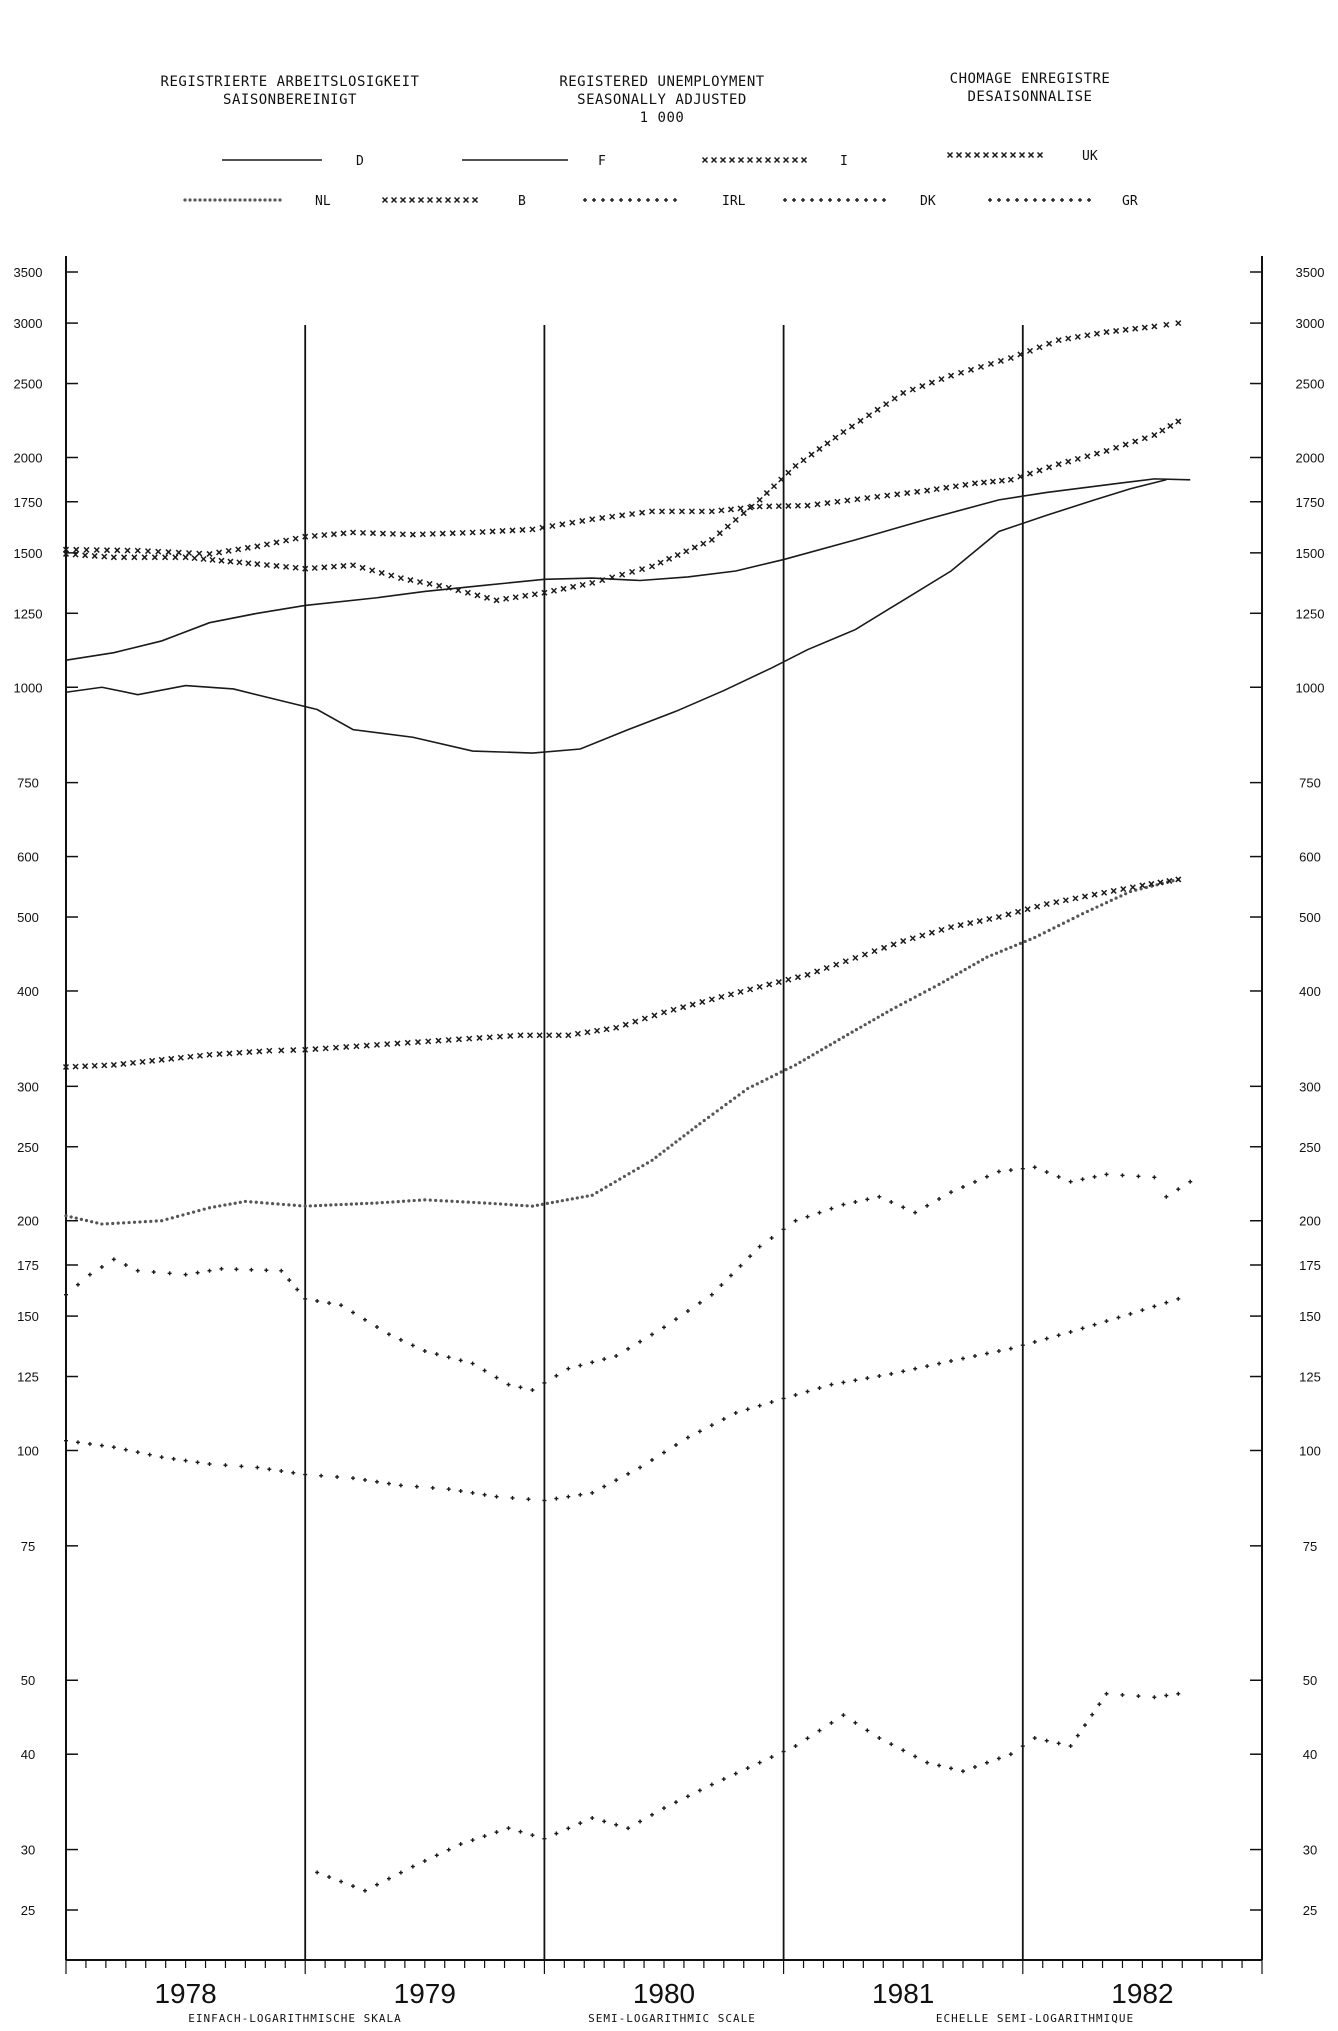 This screenshot has width=1338, height=2031. Describe the element at coordinates (1310, 553) in the screenshot. I see `y-tick-label-right: 1500` at that location.